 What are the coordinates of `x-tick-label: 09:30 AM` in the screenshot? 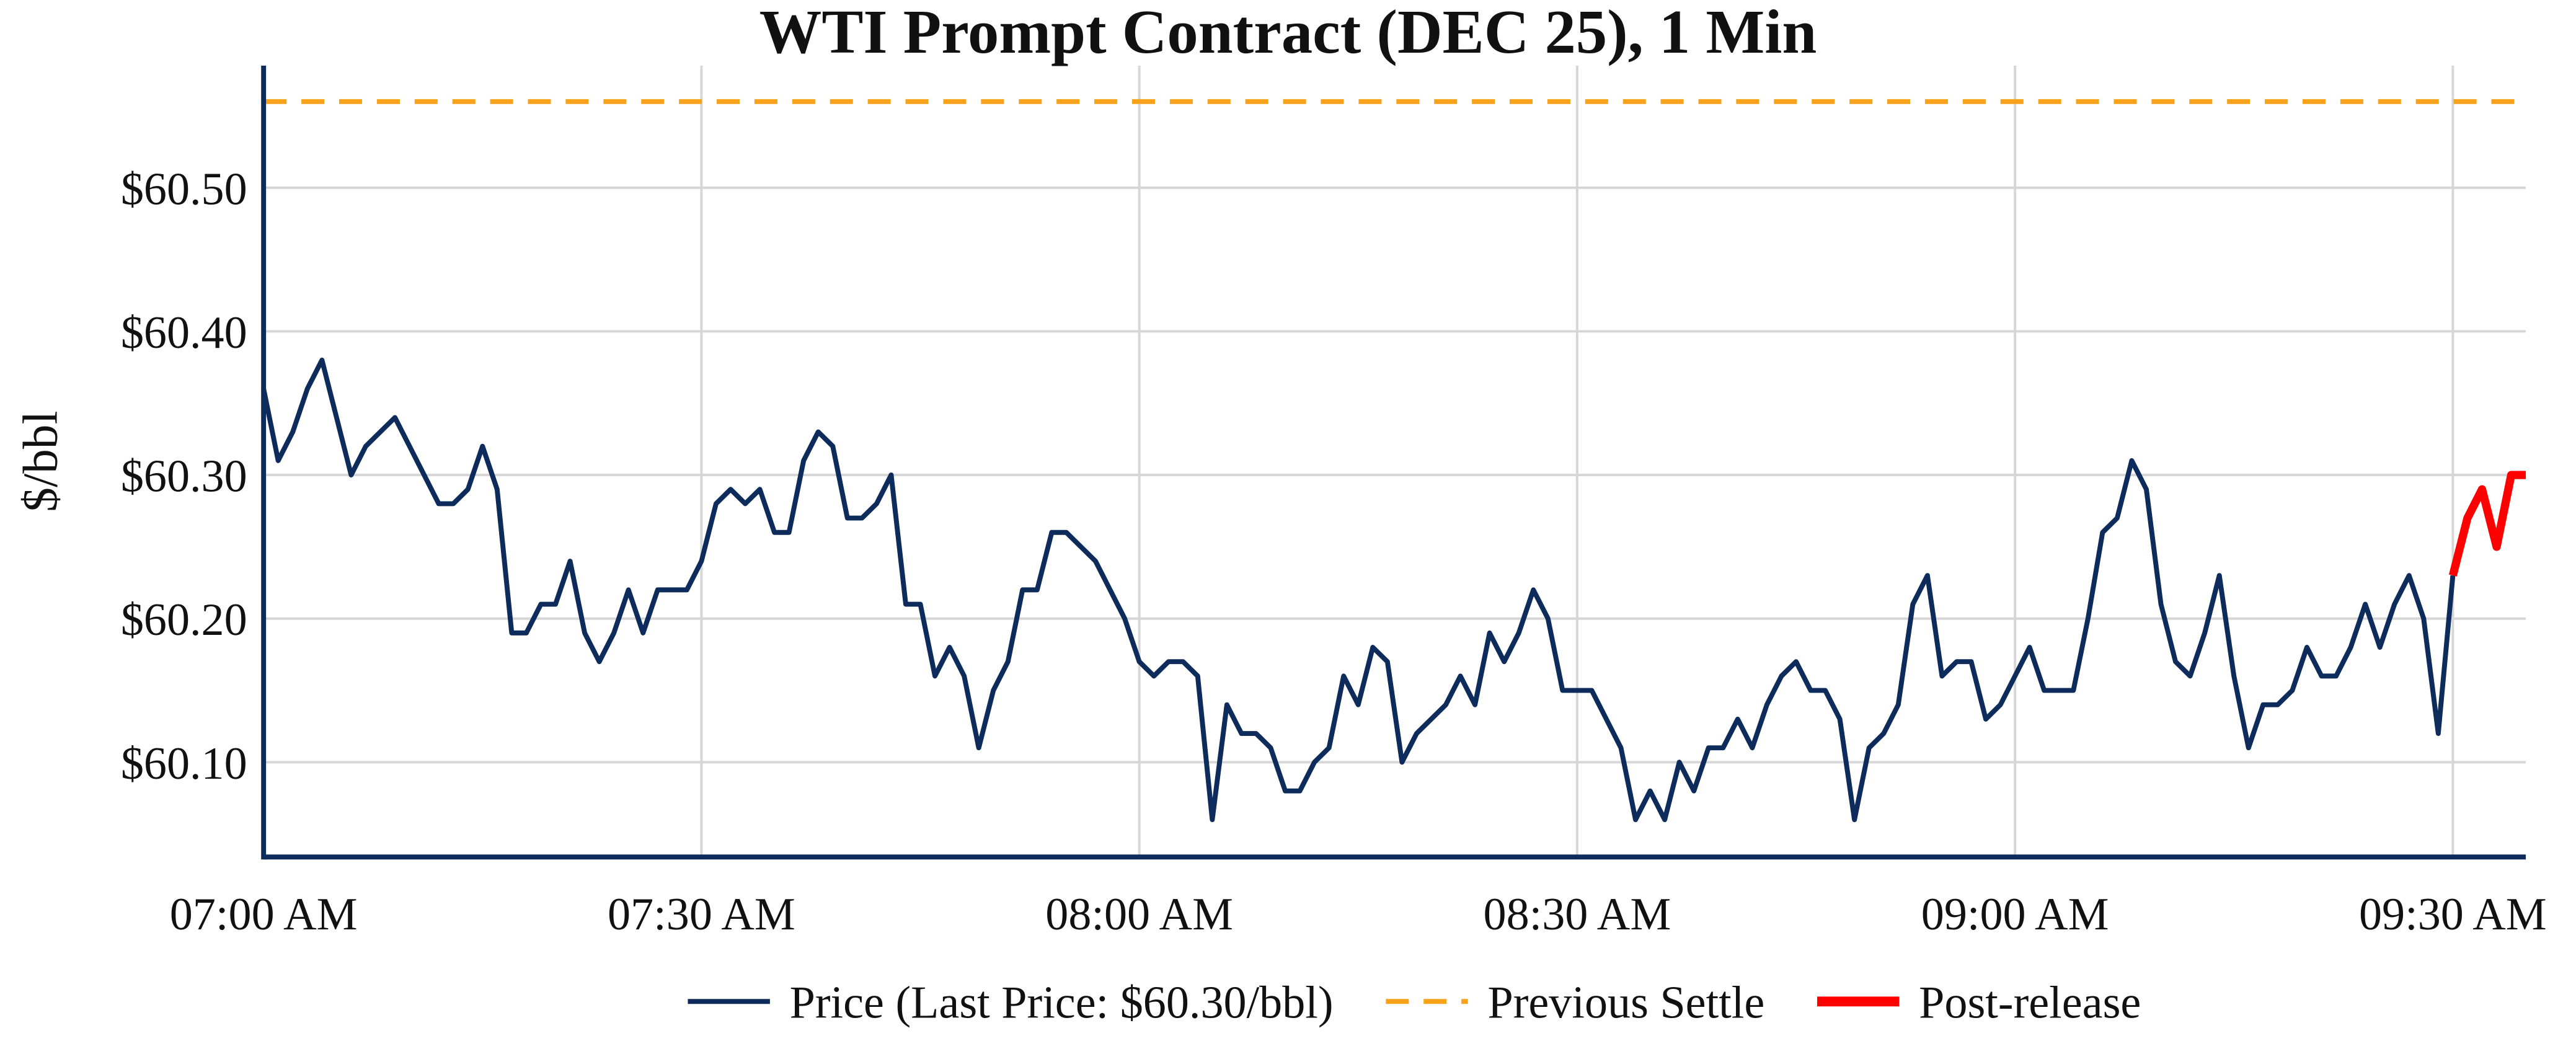 It's located at (2453, 914).